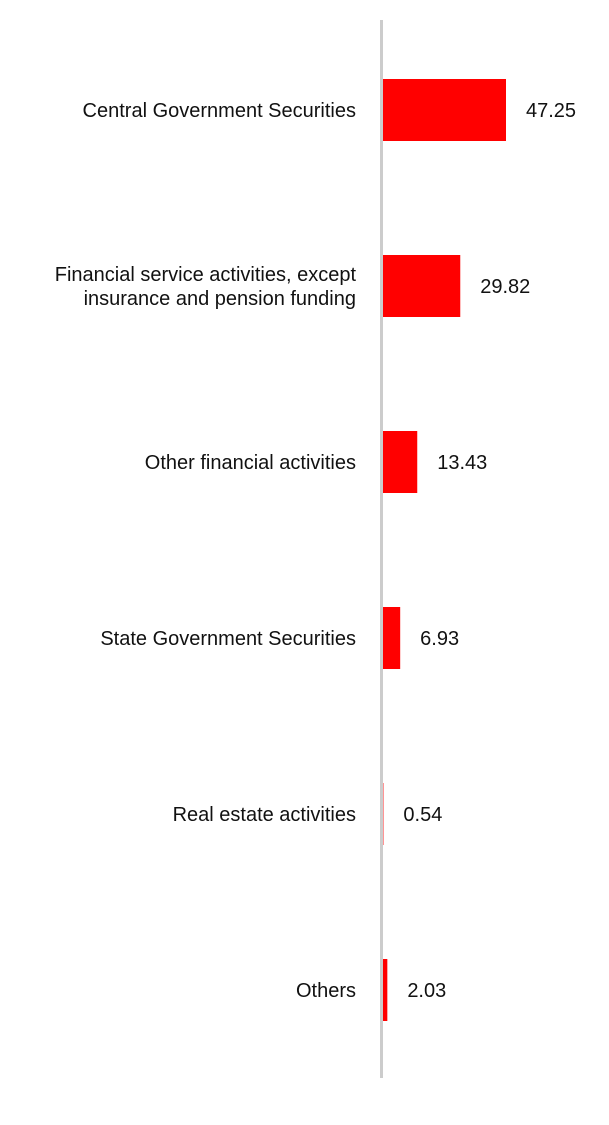 Image resolution: width=609 pixels, height=1125 pixels. I want to click on category-label-line: Others, so click(326, 991).